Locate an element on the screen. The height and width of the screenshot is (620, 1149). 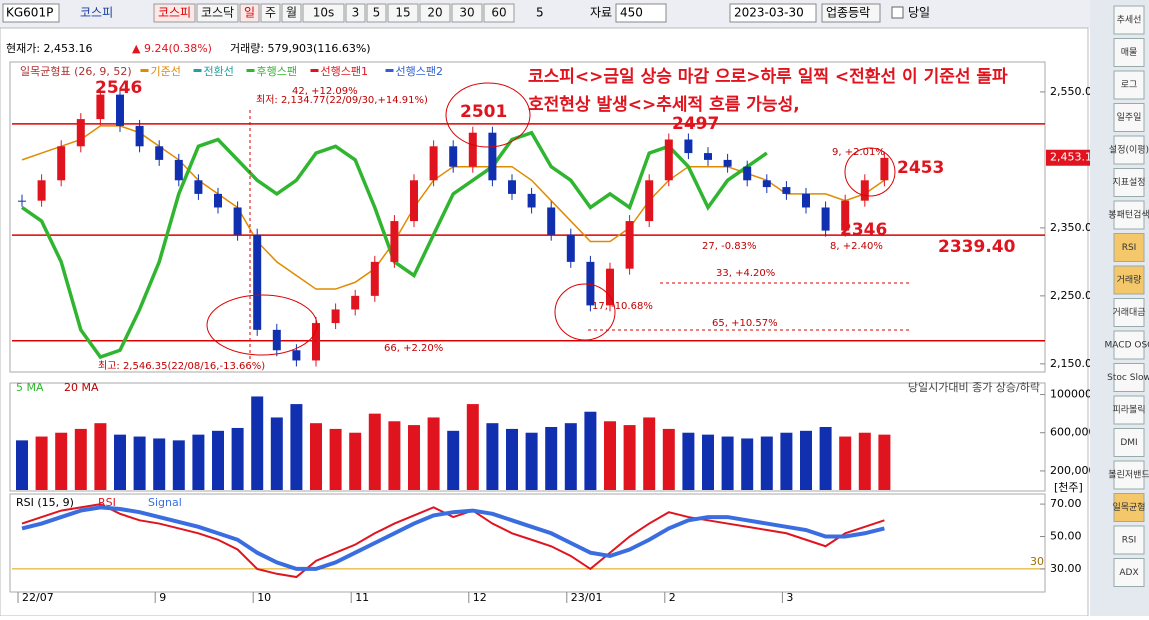
annotation: 66, +2.20% is located at coordinates (413, 348).